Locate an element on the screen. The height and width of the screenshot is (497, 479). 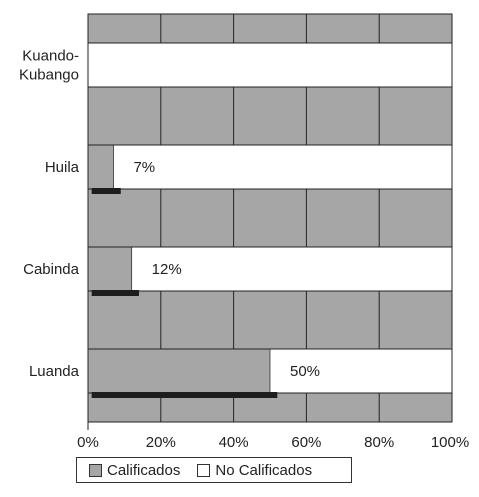
data-label: 12% is located at coordinates (167, 269).